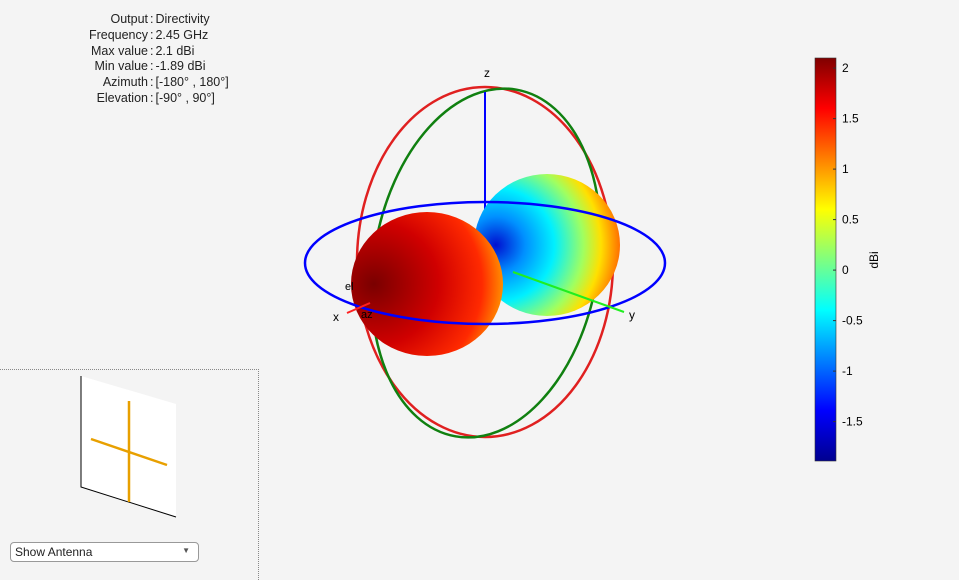  Describe the element at coordinates (547, 245) in the screenshot. I see `lobe-right` at that location.